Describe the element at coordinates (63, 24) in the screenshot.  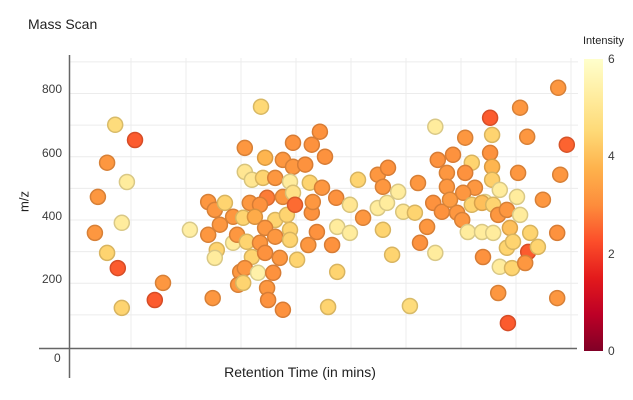
I see `chart-title: Mass Scan` at that location.